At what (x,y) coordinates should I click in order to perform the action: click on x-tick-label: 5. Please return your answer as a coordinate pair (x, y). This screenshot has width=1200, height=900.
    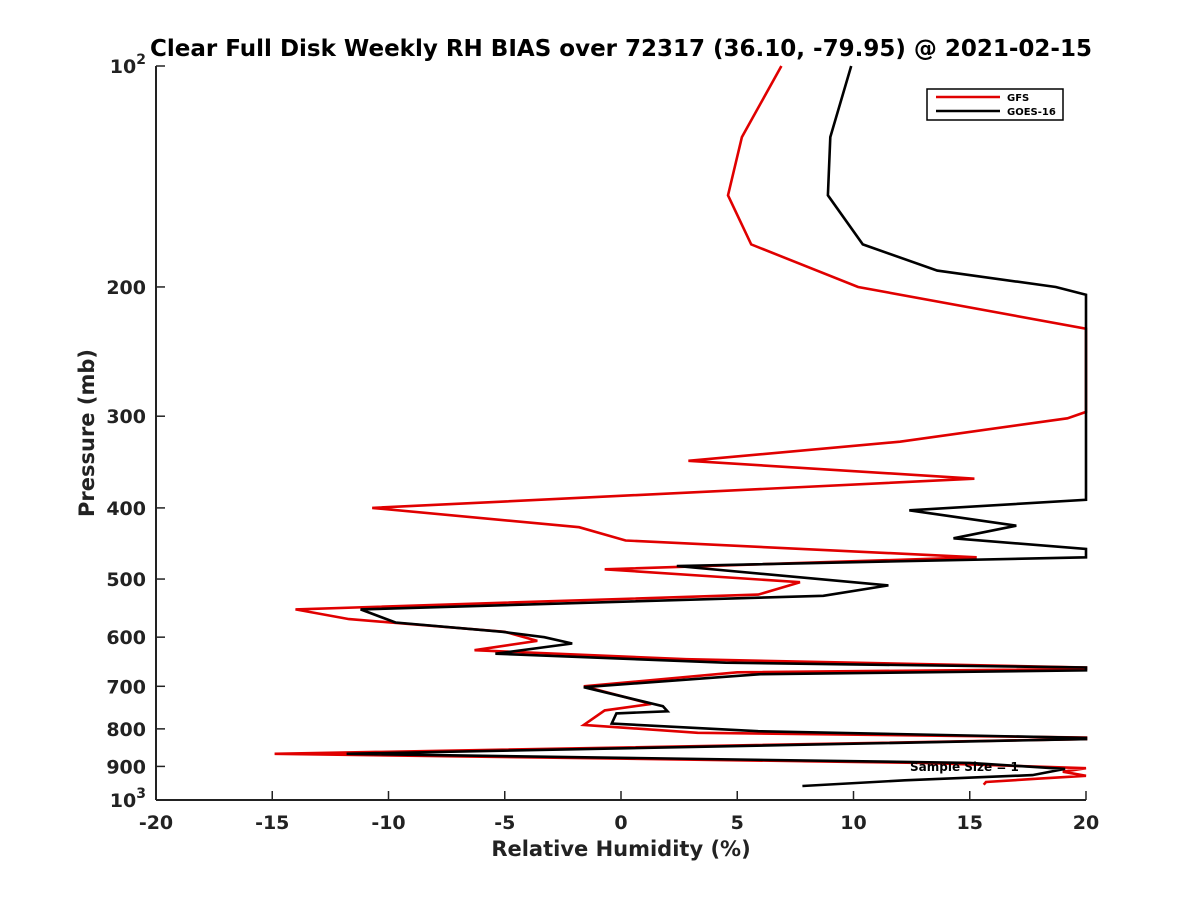
    Looking at the image, I should click on (737, 823).